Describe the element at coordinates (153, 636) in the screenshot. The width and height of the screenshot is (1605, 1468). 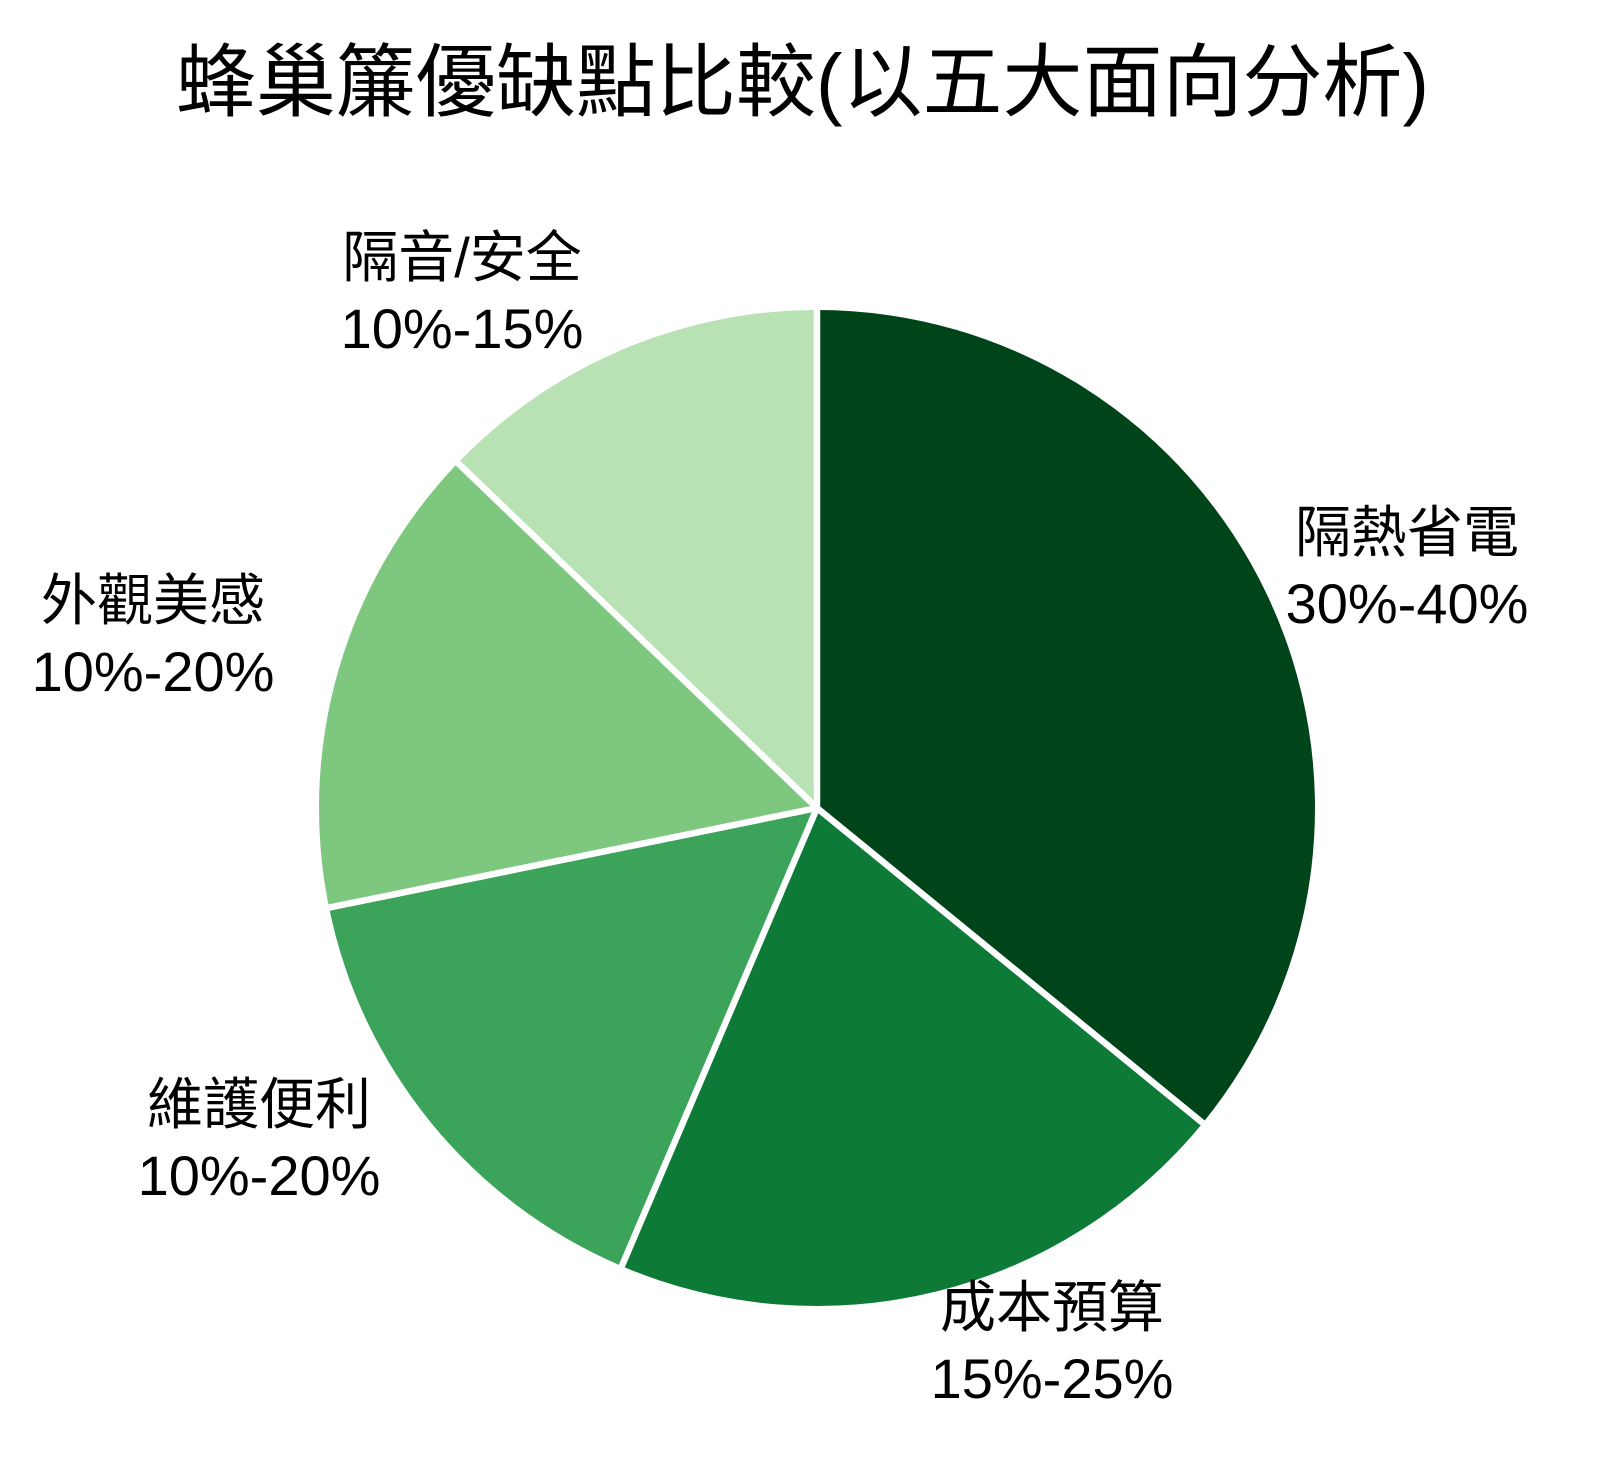
I see `pie-label-aesthetics: 外觀美感 10%-20%` at that location.